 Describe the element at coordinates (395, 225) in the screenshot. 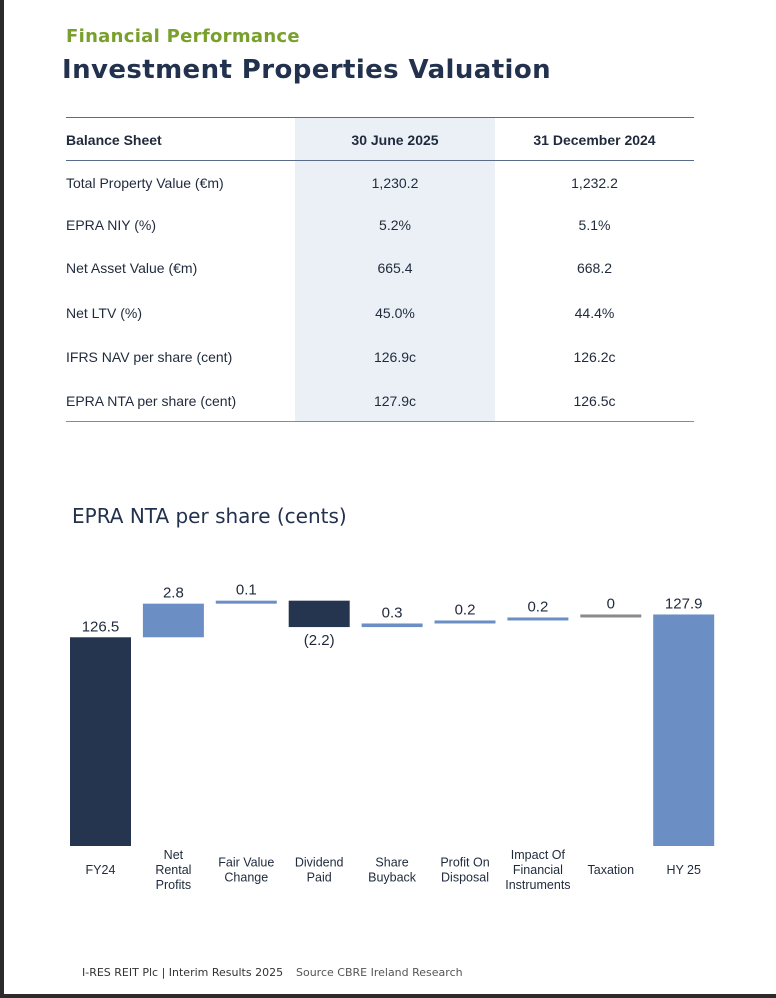

I see `row-value-june-2025: 5.2%` at that location.